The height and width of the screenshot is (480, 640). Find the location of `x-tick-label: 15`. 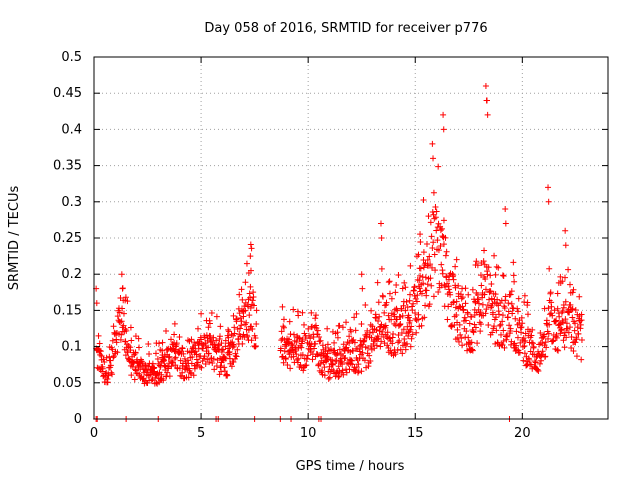

x-tick-label: 15 is located at coordinates (415, 433).